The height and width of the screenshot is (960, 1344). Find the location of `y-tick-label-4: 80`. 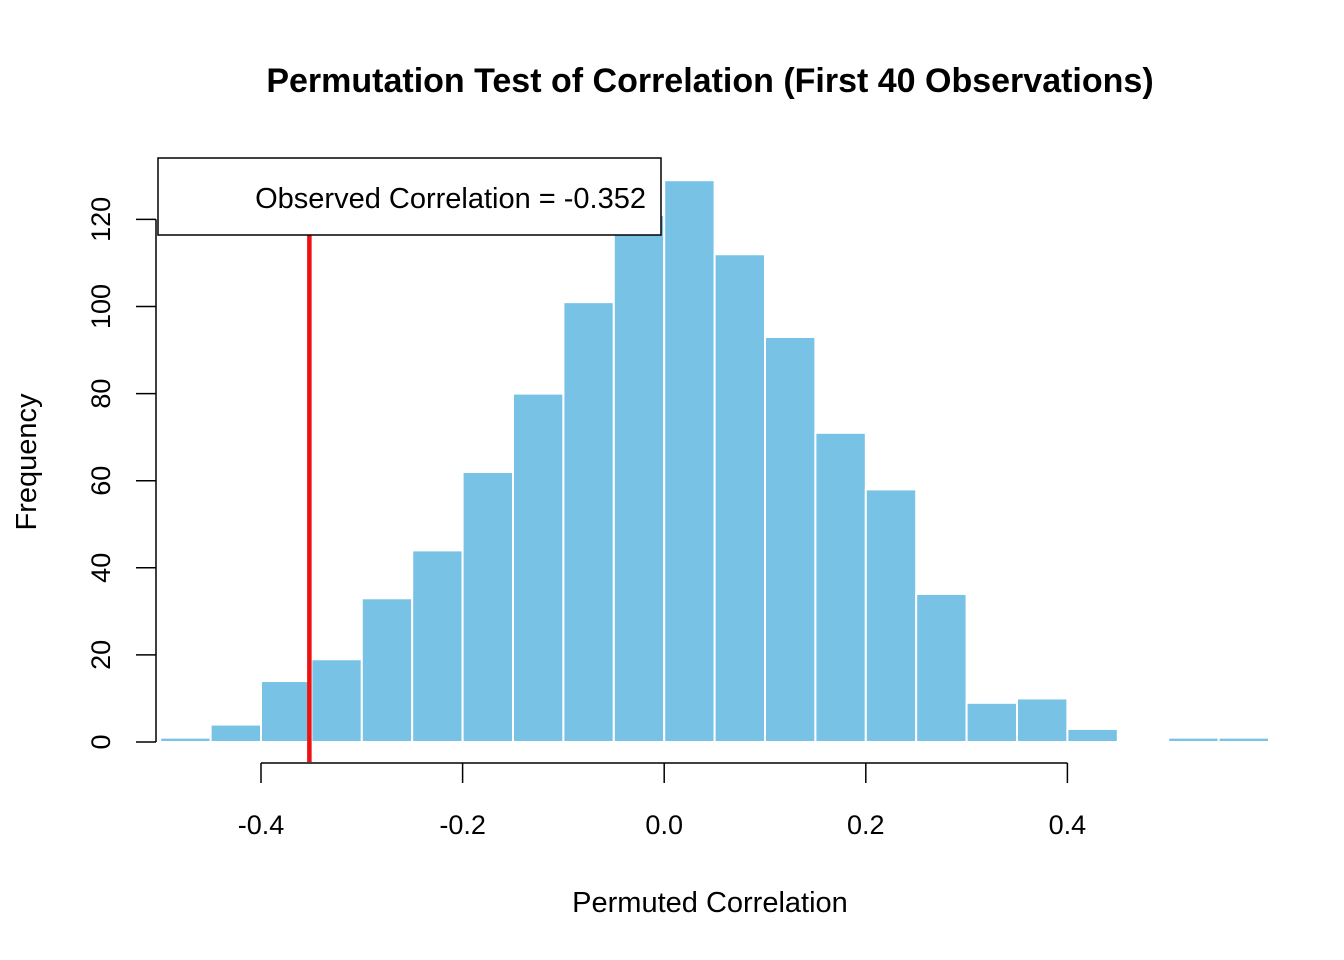

y-tick-label-4: 80 is located at coordinates (101, 394).